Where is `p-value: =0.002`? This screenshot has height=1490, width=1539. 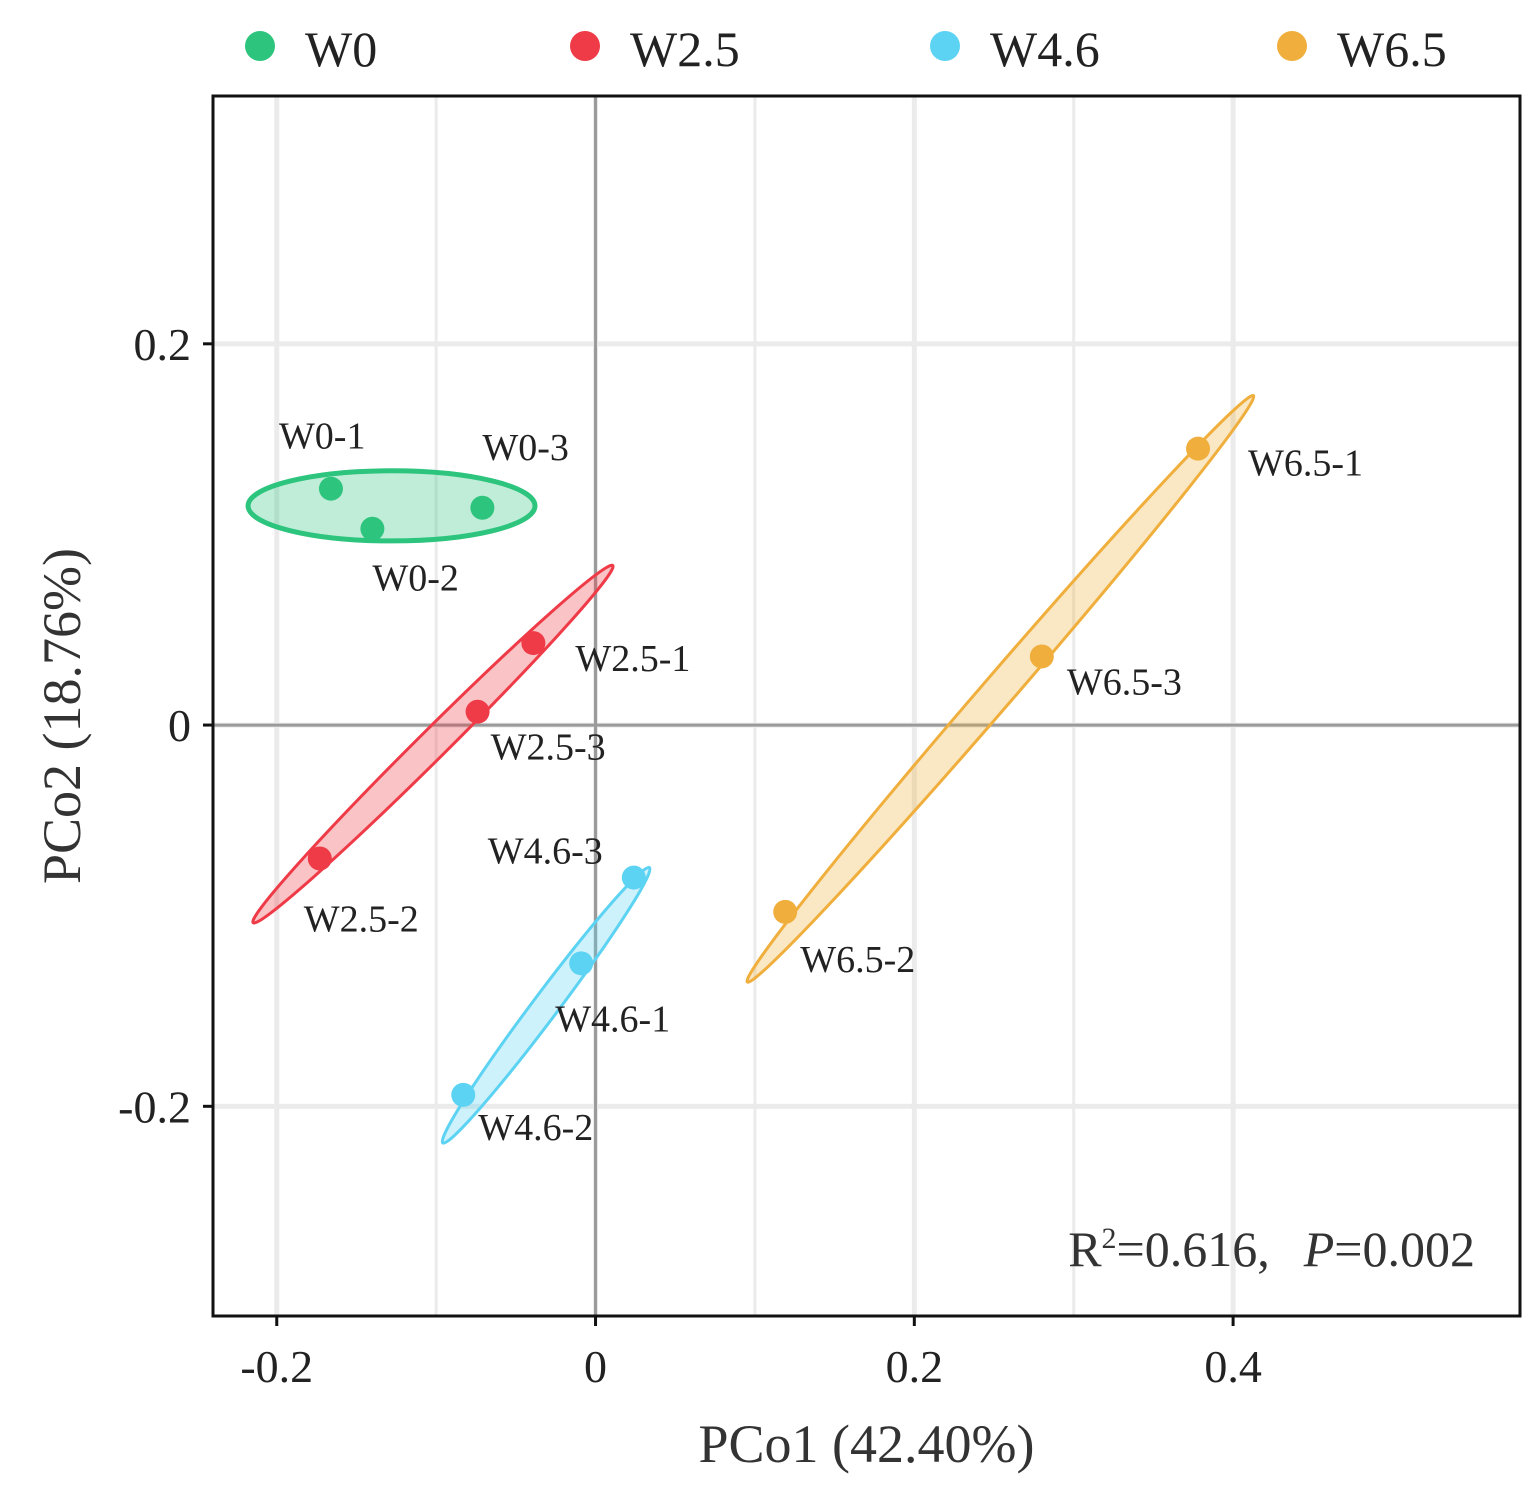
p-value: =0.002 is located at coordinates (1404, 1249).